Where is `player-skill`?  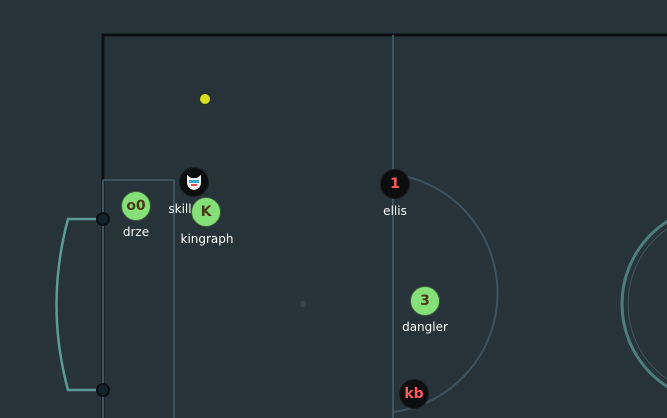
player-skill is located at coordinates (194, 182).